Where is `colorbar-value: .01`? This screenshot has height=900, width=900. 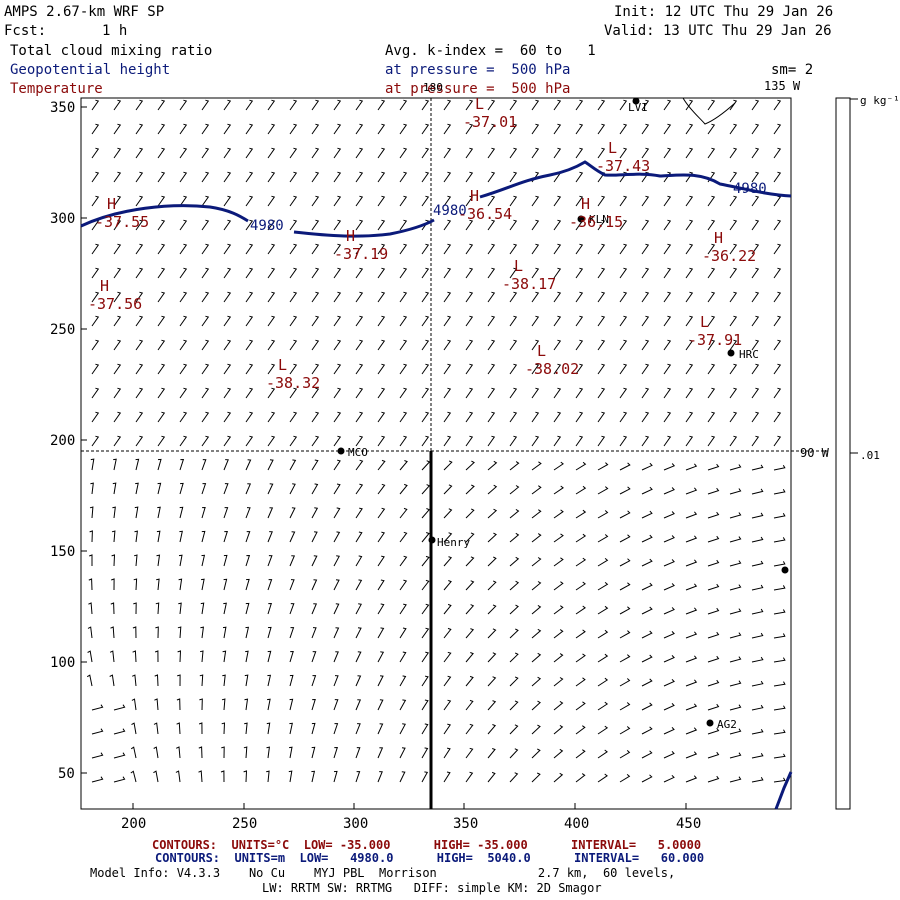 colorbar-value: .01 is located at coordinates (870, 455).